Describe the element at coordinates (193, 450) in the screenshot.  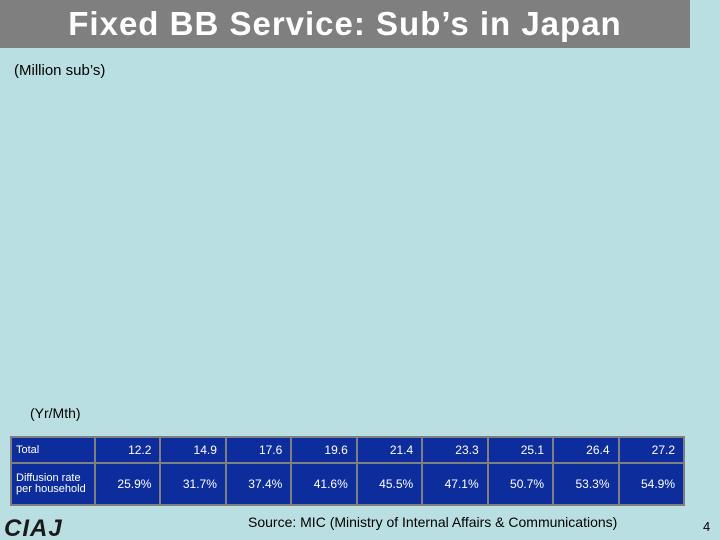
I see `cell-total-2: 14.9` at that location.